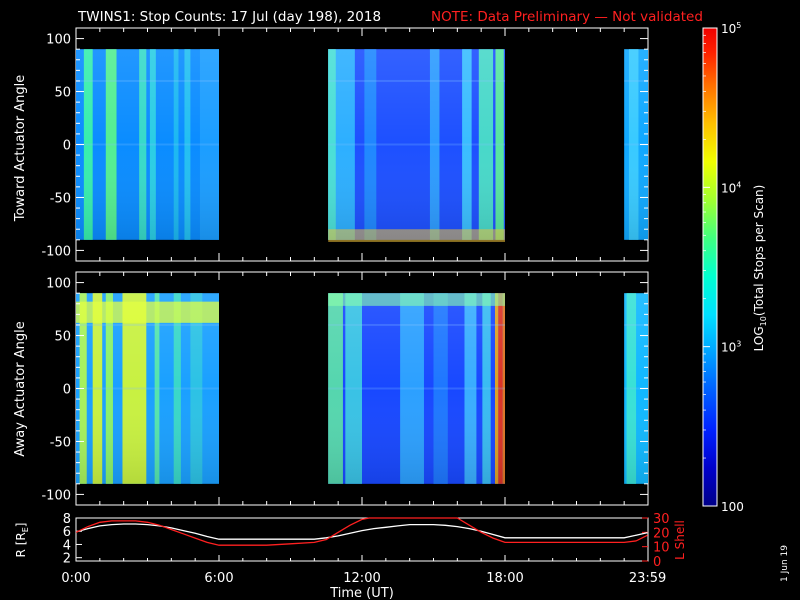 The image size is (800, 600). What do you see at coordinates (723, 267) in the screenshot?
I see `colorbar-ticks: 10⁵ 10⁴ 10³ 100` at bounding box center [723, 267].